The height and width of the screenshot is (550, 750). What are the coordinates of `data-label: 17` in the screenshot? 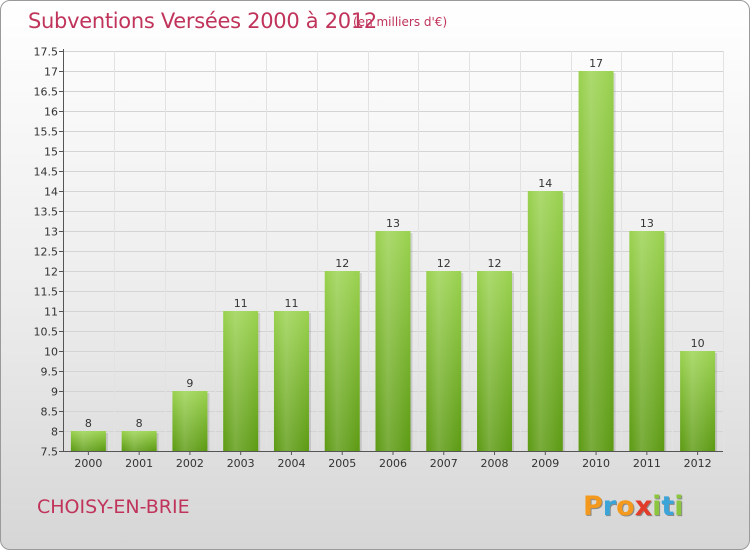 It's located at (596, 63).